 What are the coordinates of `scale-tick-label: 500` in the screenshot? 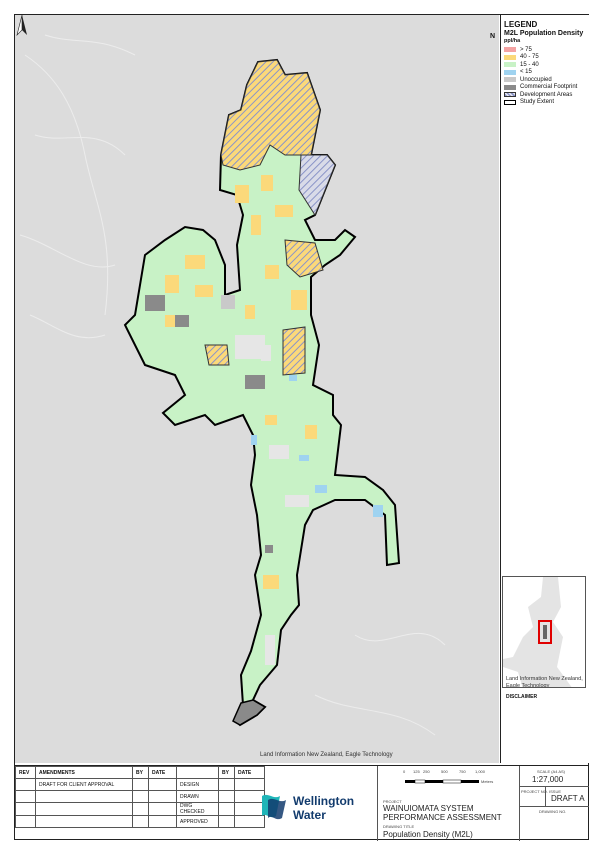 It's located at (444, 771).